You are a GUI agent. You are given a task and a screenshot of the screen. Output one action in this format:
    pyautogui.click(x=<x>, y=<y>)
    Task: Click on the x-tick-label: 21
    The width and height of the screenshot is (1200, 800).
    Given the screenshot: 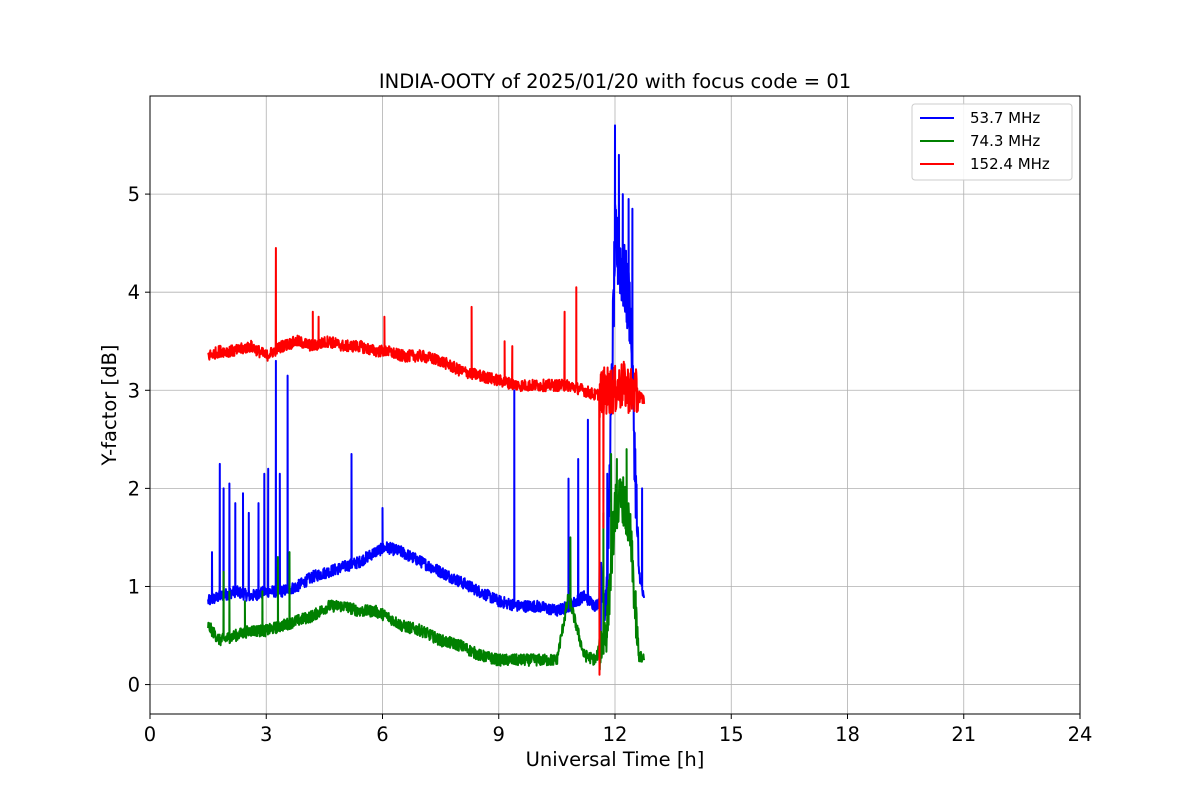 What is the action you would take?
    pyautogui.click(x=963, y=734)
    